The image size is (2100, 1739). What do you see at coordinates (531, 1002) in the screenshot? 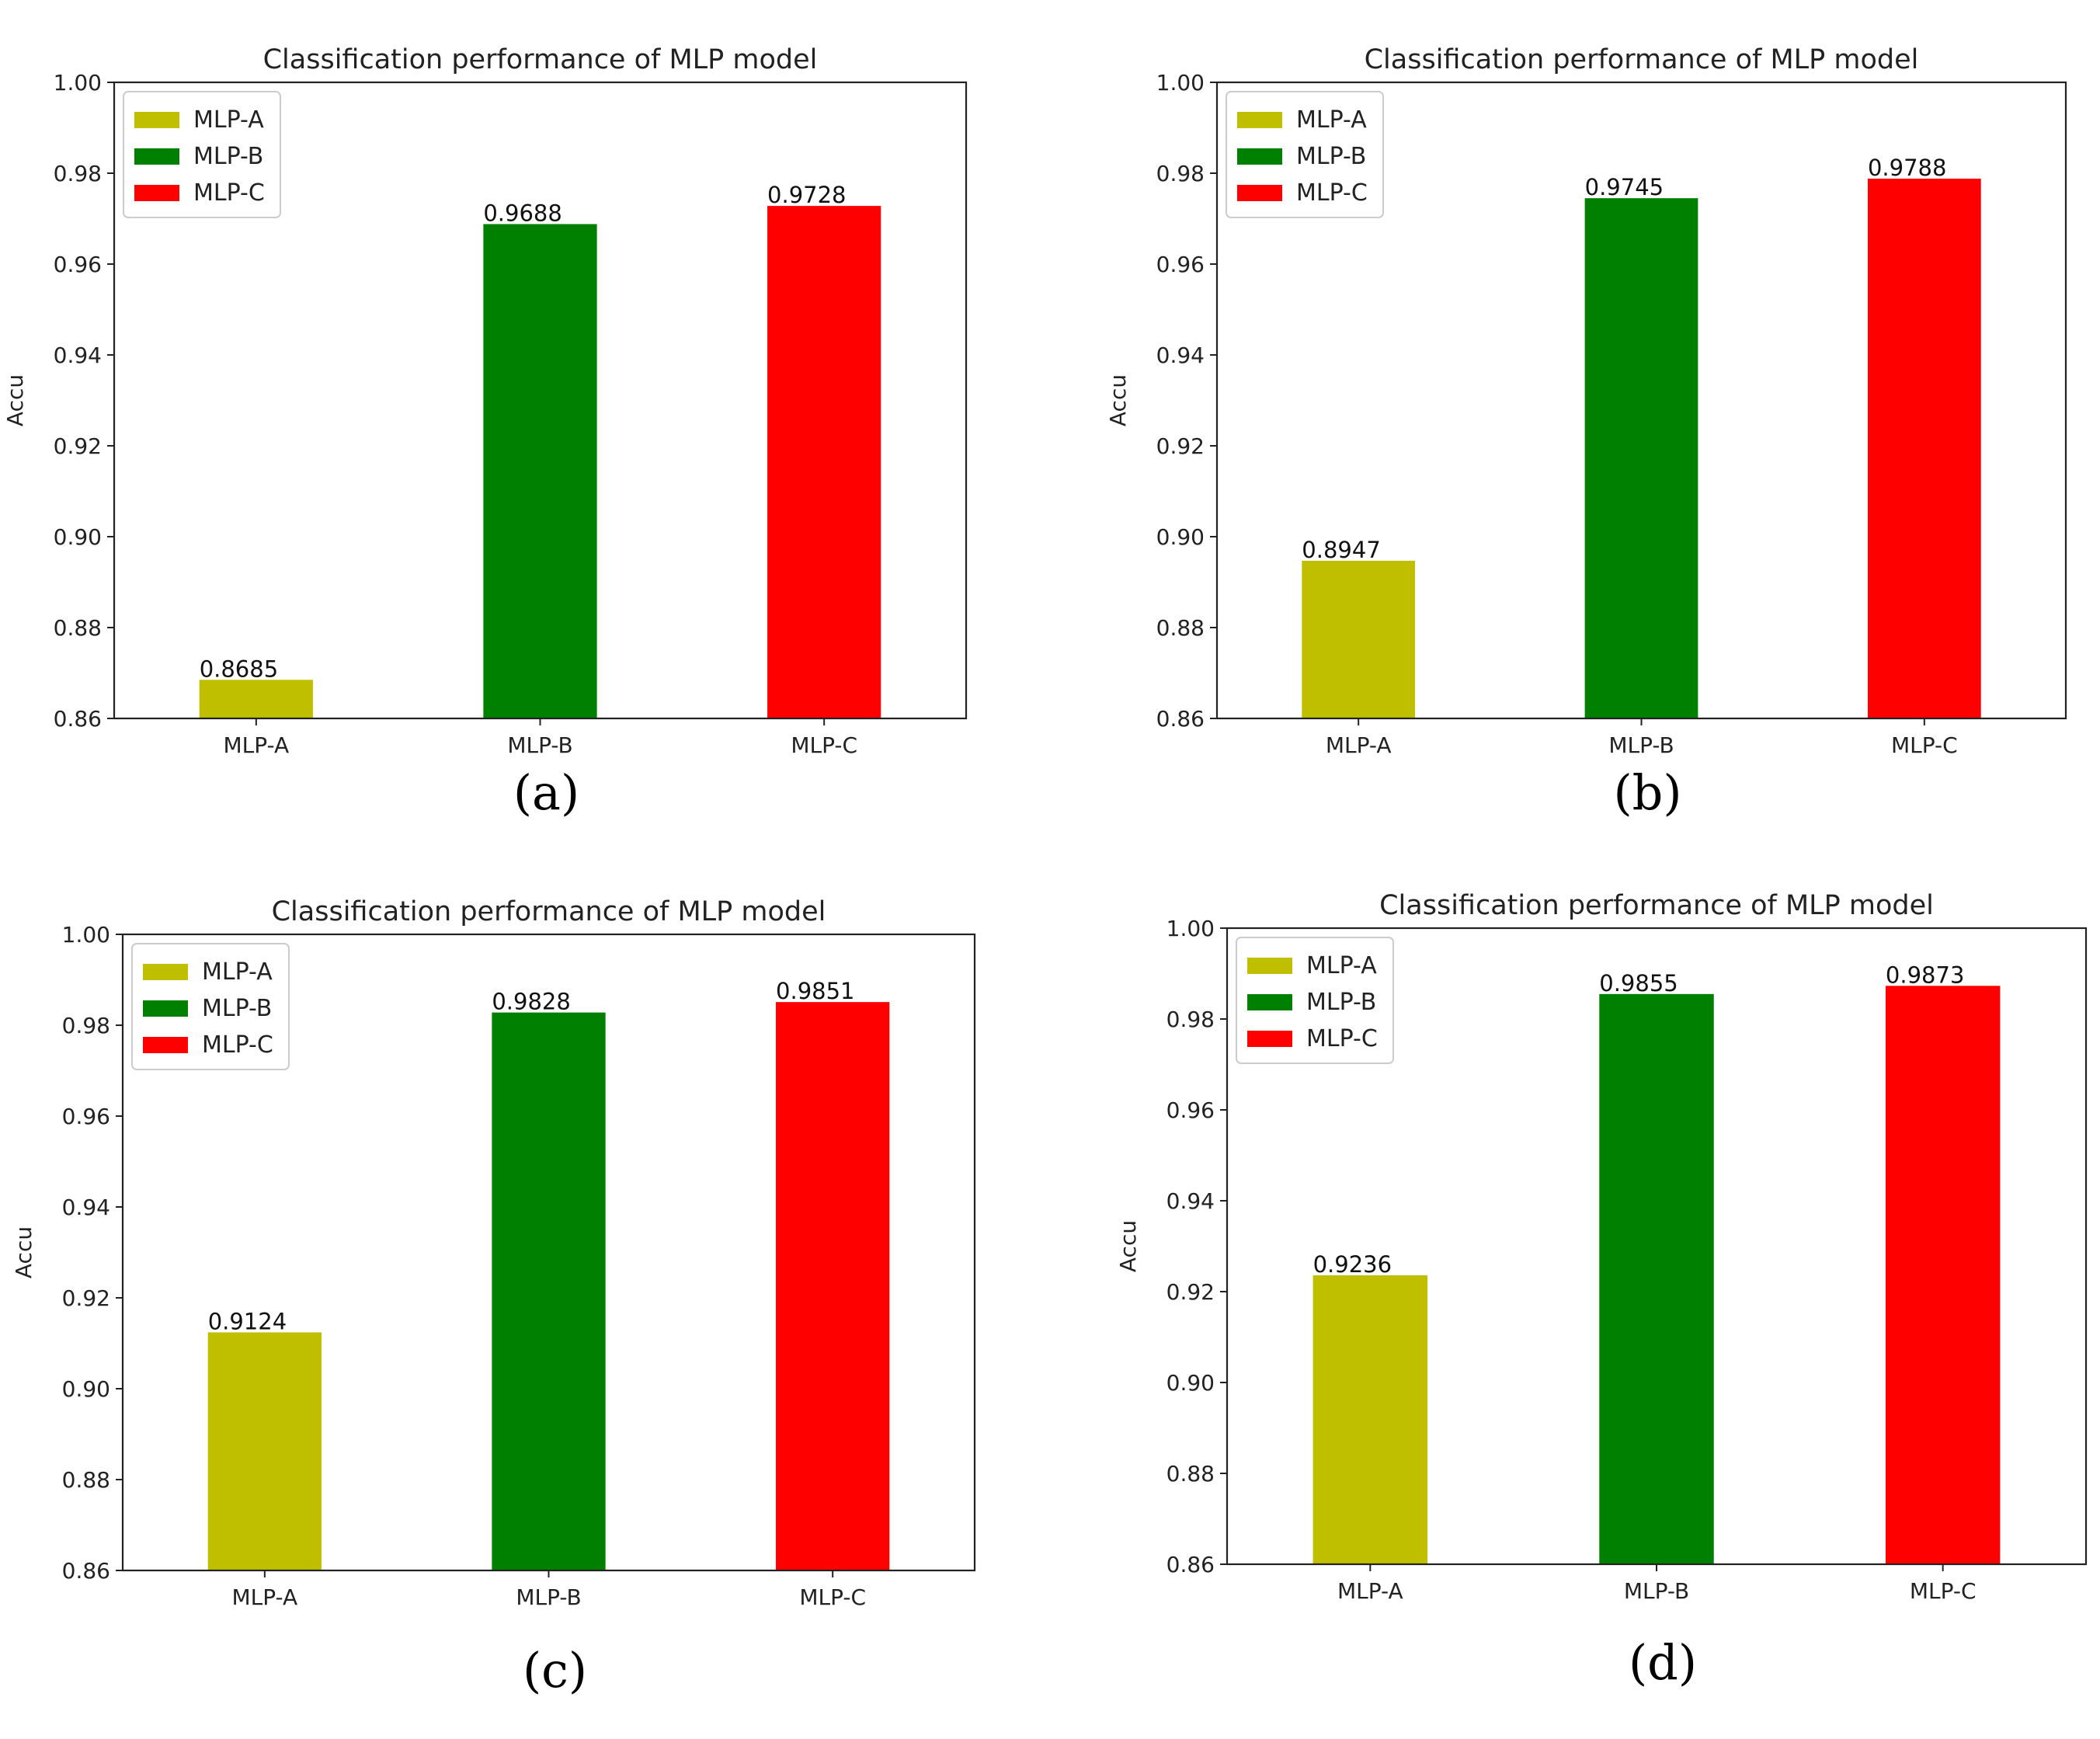
I see `bar-value-label: 0.9828` at bounding box center [531, 1002].